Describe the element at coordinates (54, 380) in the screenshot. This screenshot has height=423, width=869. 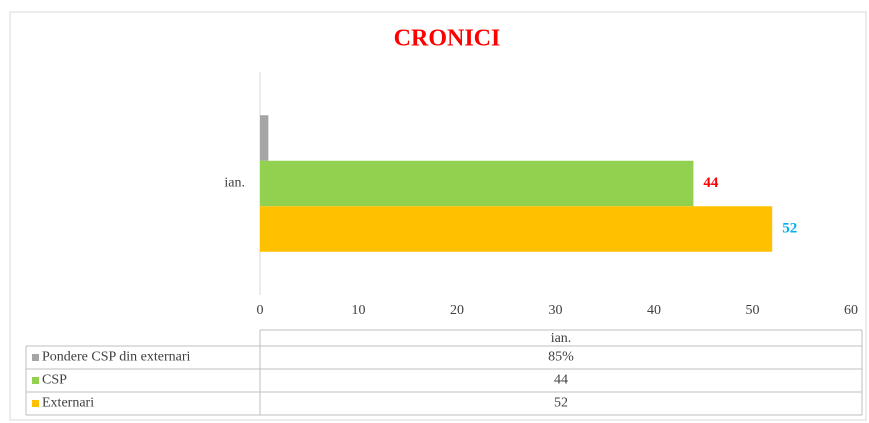
I see `legend-label: CSP` at that location.